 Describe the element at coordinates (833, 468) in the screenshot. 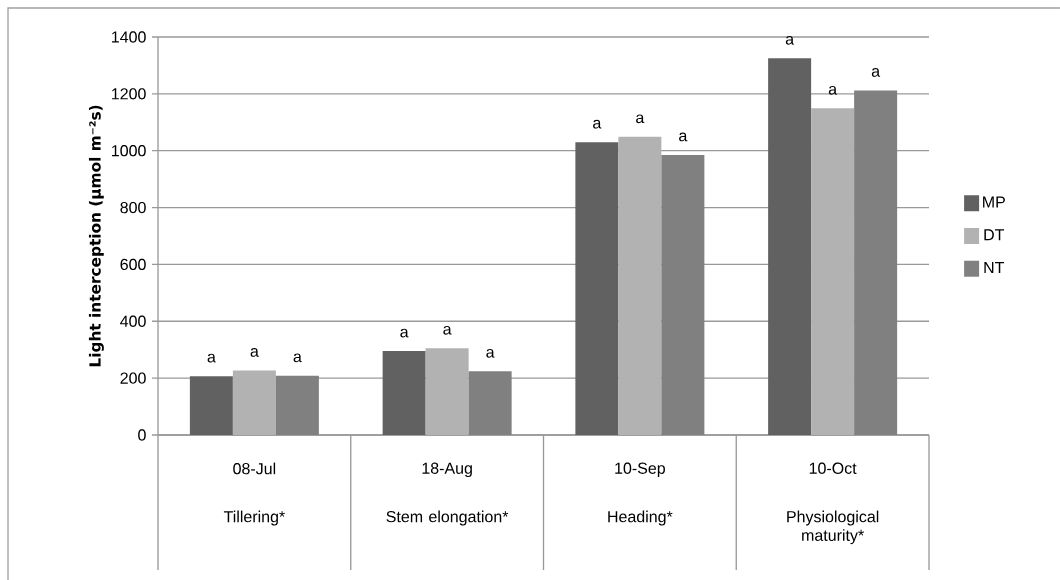

I see `x-tick-label: 10-Oct` at that location.